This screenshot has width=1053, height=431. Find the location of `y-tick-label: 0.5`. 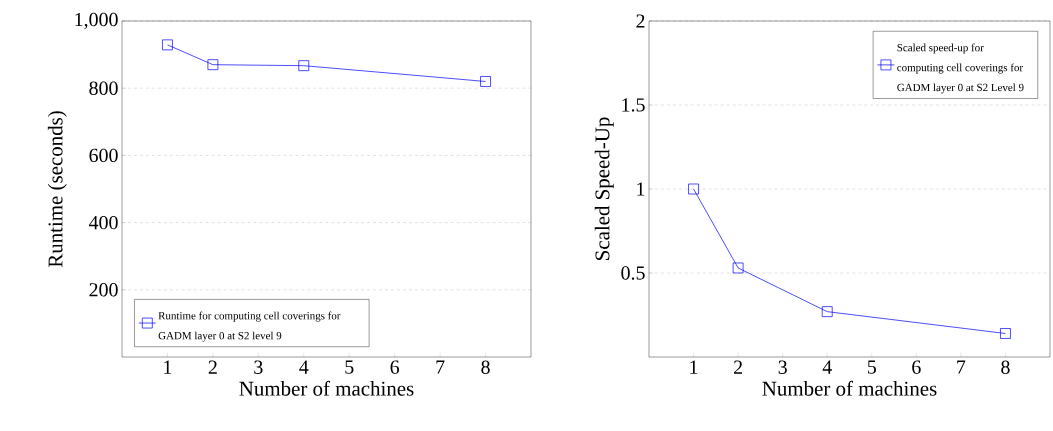

y-tick-label: 0.5 is located at coordinates (633, 273).